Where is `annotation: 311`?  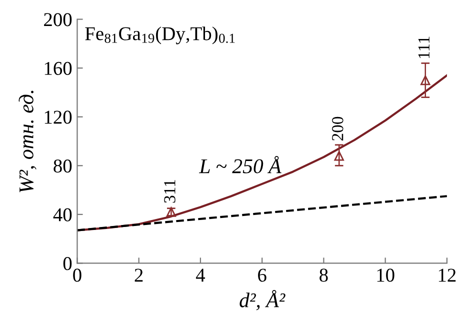
annotation: 311 is located at coordinates (170, 191).